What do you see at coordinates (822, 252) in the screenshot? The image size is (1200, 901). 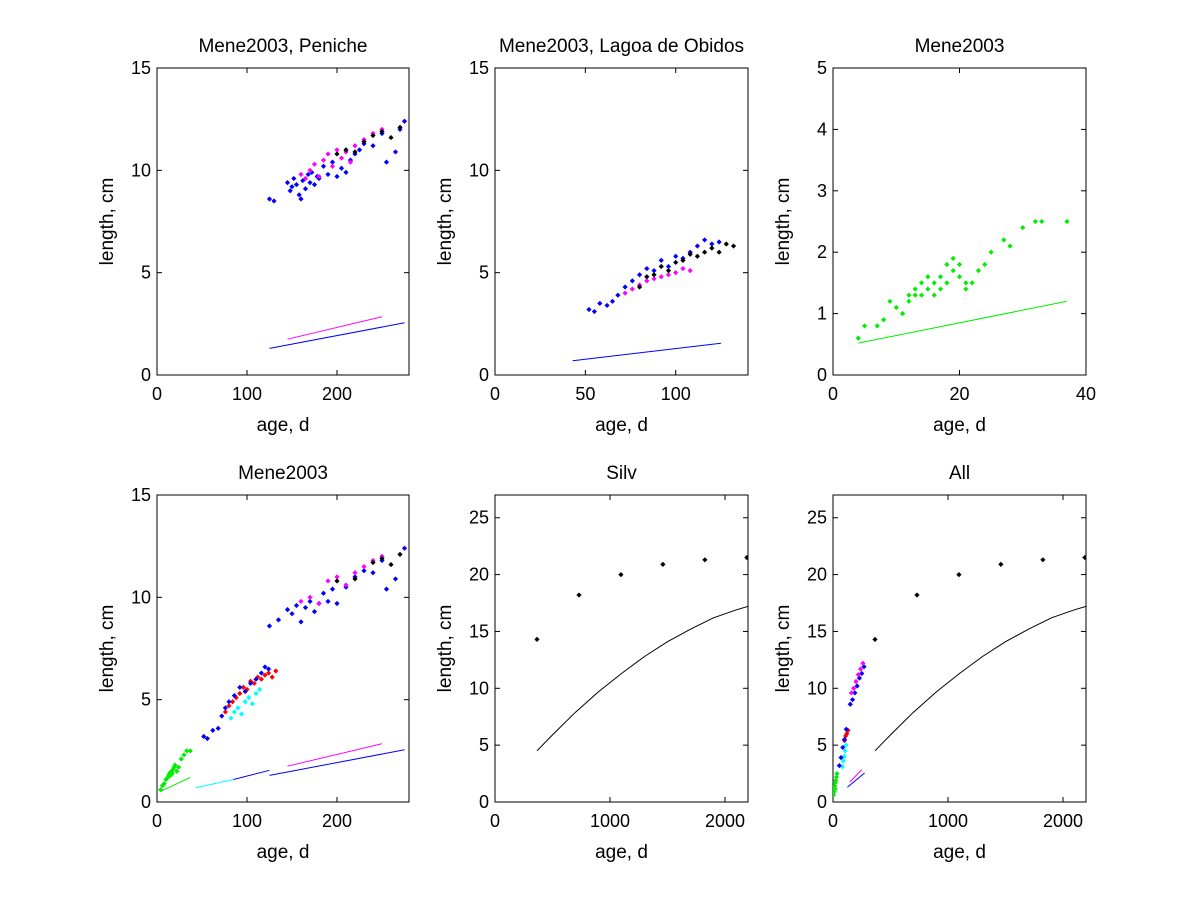 I see `y-tick-label: 2` at bounding box center [822, 252].